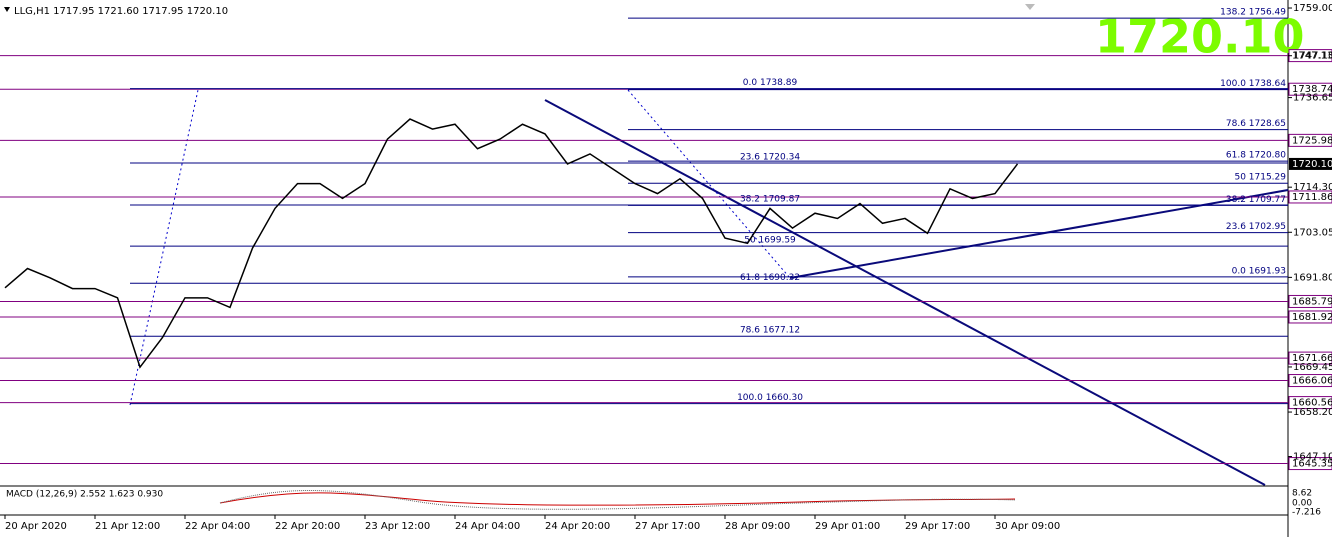 This screenshot has width=1332, height=537. I want to click on fib-label: 50 1715.29, so click(1260, 178).